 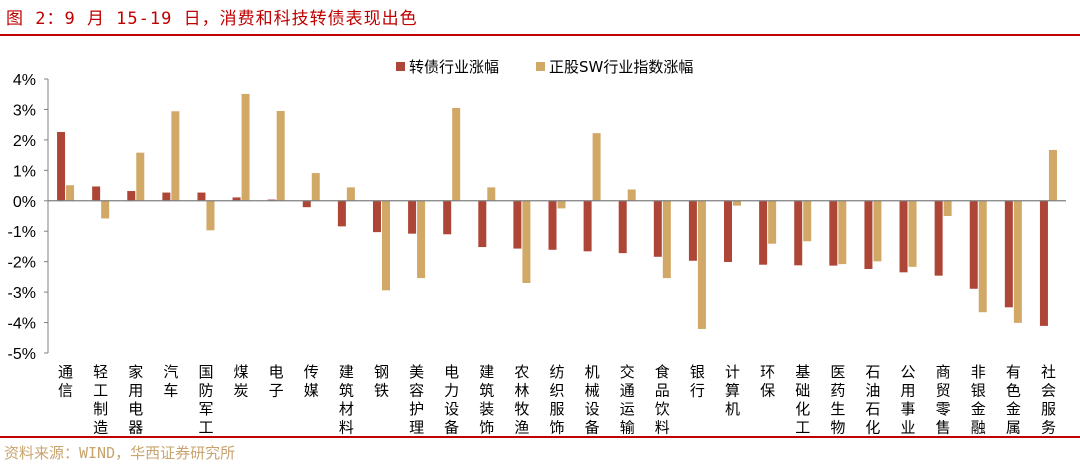 I want to click on y-tick-label: -5%, so click(x=22, y=354).